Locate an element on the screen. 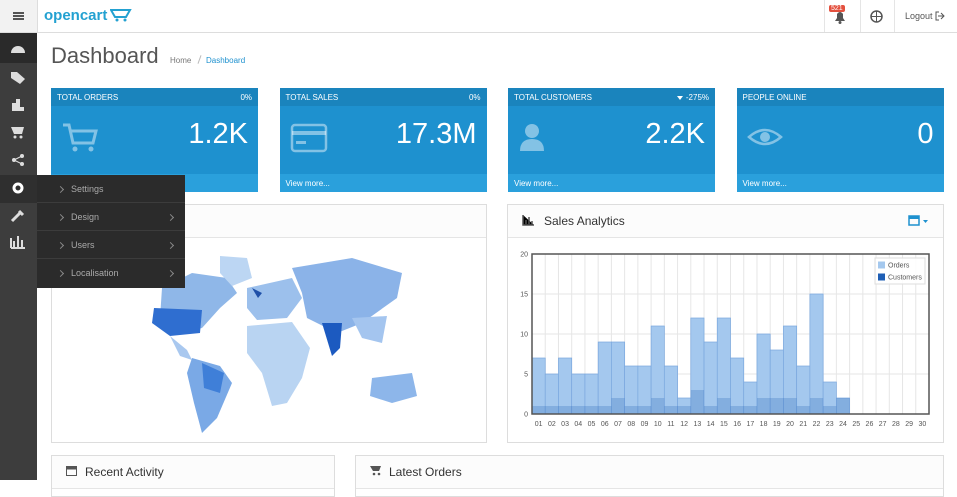 Image resolution: width=957 pixels, height=497 pixels. panel-title: Recent Activity is located at coordinates (124, 472).